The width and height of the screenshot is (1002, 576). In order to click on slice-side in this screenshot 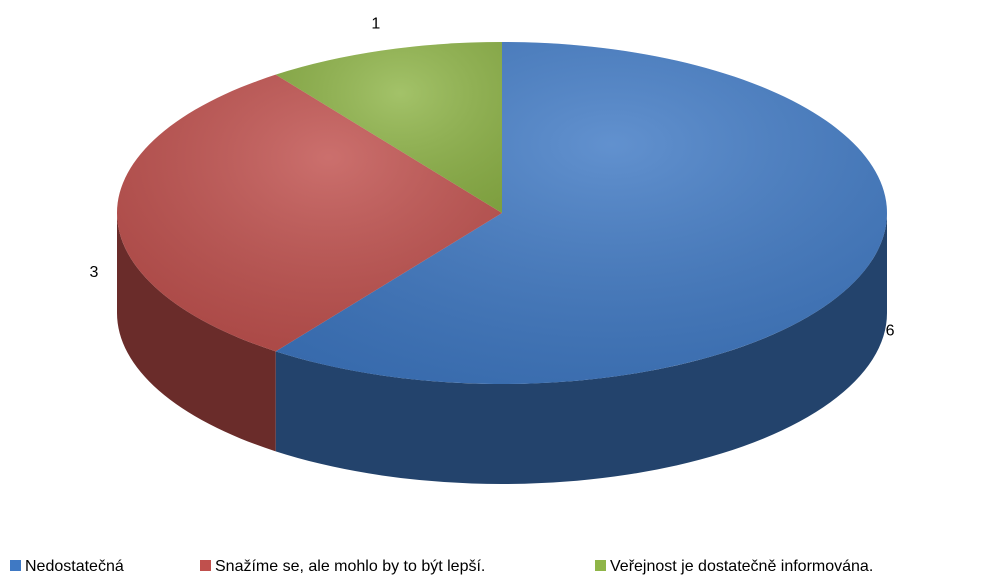, I will do `click(196, 332)`.